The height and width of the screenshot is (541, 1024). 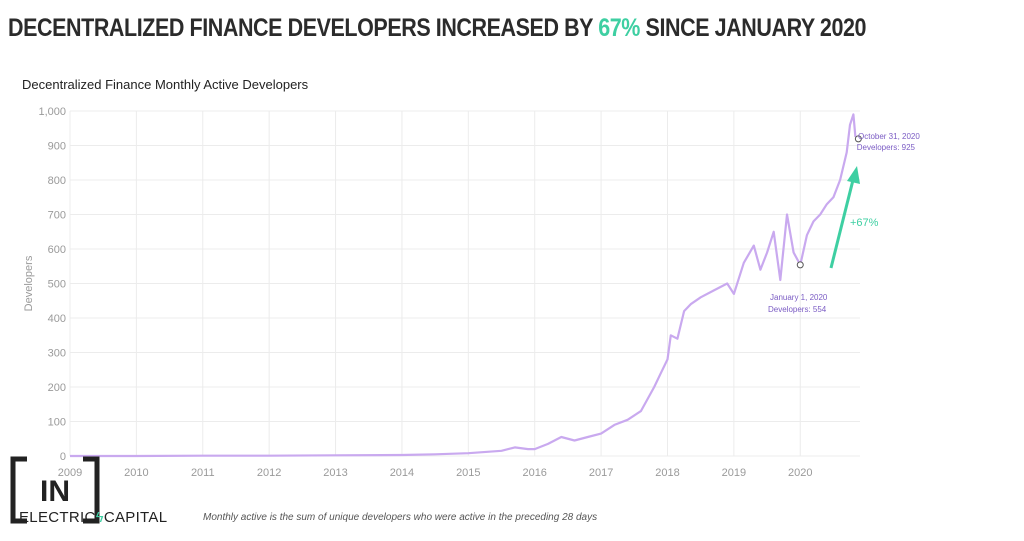 What do you see at coordinates (99, 517) in the screenshot?
I see `bolt-icon: ϟ` at bounding box center [99, 517].